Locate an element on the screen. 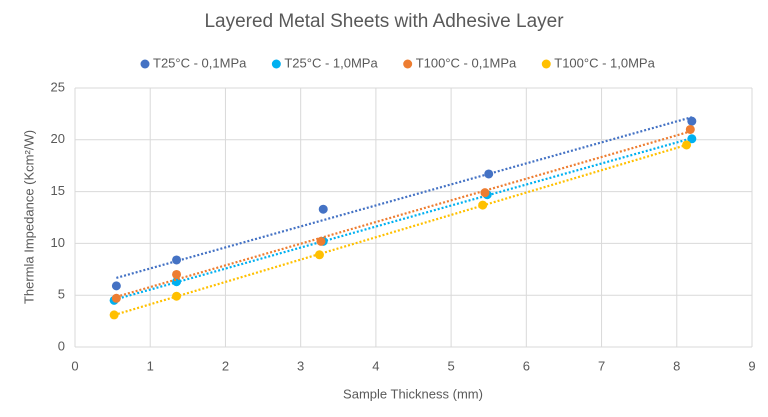 The image size is (768, 417). y-tick-label: 10 is located at coordinates (58, 242).